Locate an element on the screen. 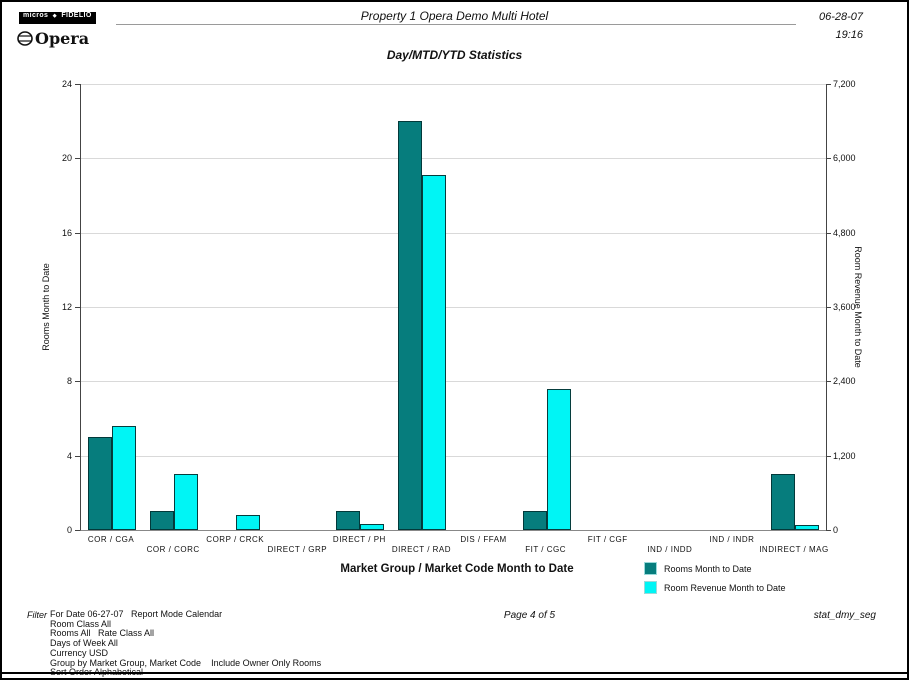 The width and height of the screenshot is (909, 680). category-label: DIRECT / PH is located at coordinates (359, 539).